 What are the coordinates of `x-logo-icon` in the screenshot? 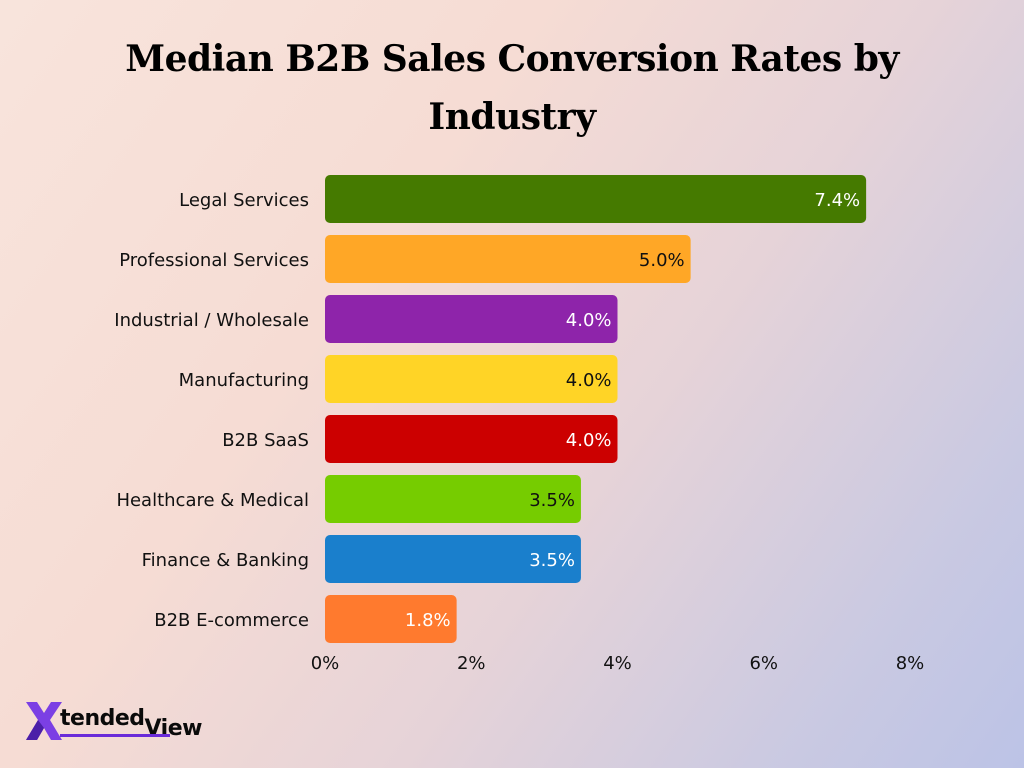 It's located at (44, 721).